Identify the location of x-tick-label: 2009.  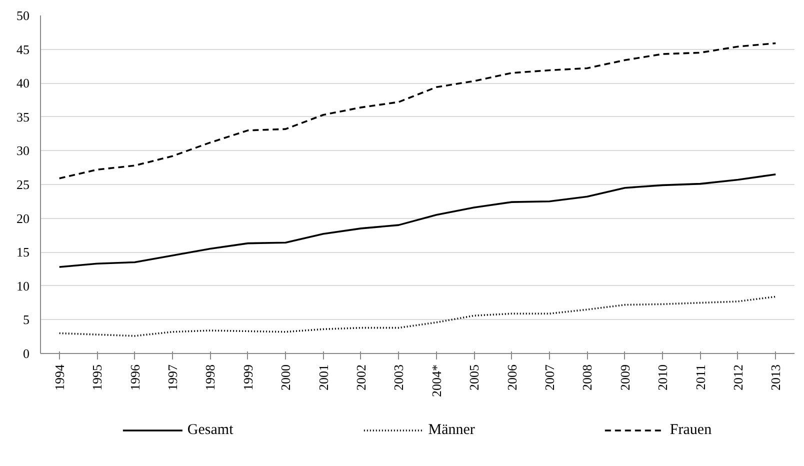
(624, 377).